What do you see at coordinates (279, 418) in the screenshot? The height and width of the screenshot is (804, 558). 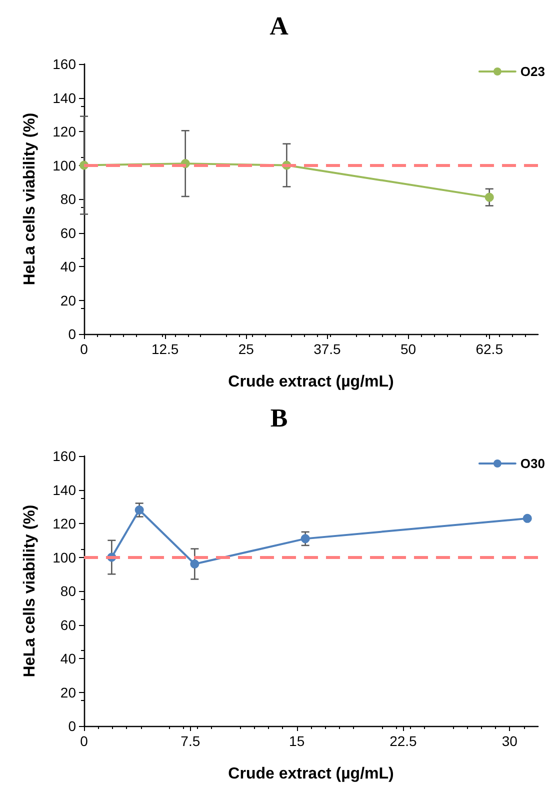 I see `chart-title: B` at bounding box center [279, 418].